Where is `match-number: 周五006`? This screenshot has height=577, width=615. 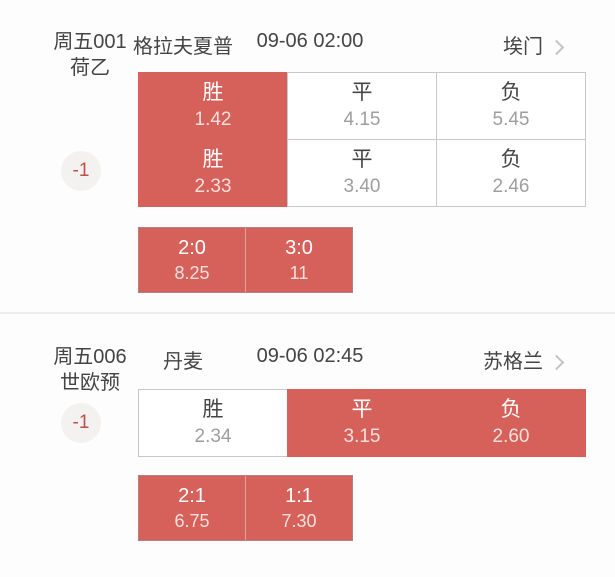
match-number: 周五006 is located at coordinates (90, 357).